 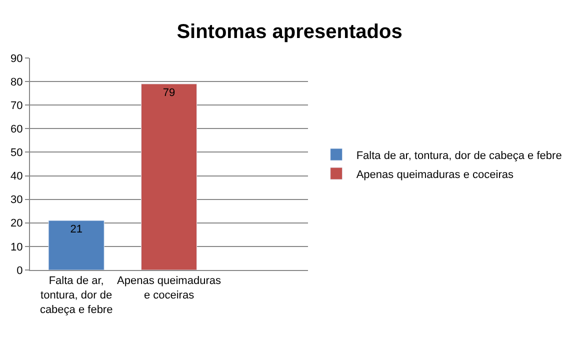 I want to click on y-tick-label: 20, so click(x=16, y=224).